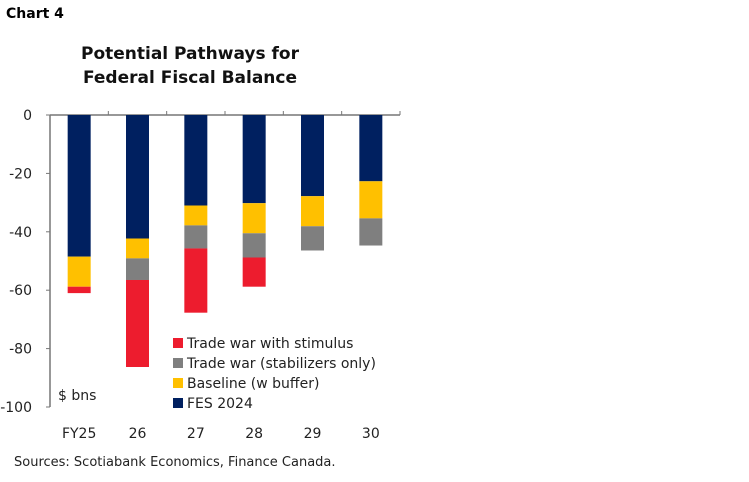 This screenshot has width=749, height=482. What do you see at coordinates (20, 350) in the screenshot?
I see `y-tick-label: -80` at bounding box center [20, 350].